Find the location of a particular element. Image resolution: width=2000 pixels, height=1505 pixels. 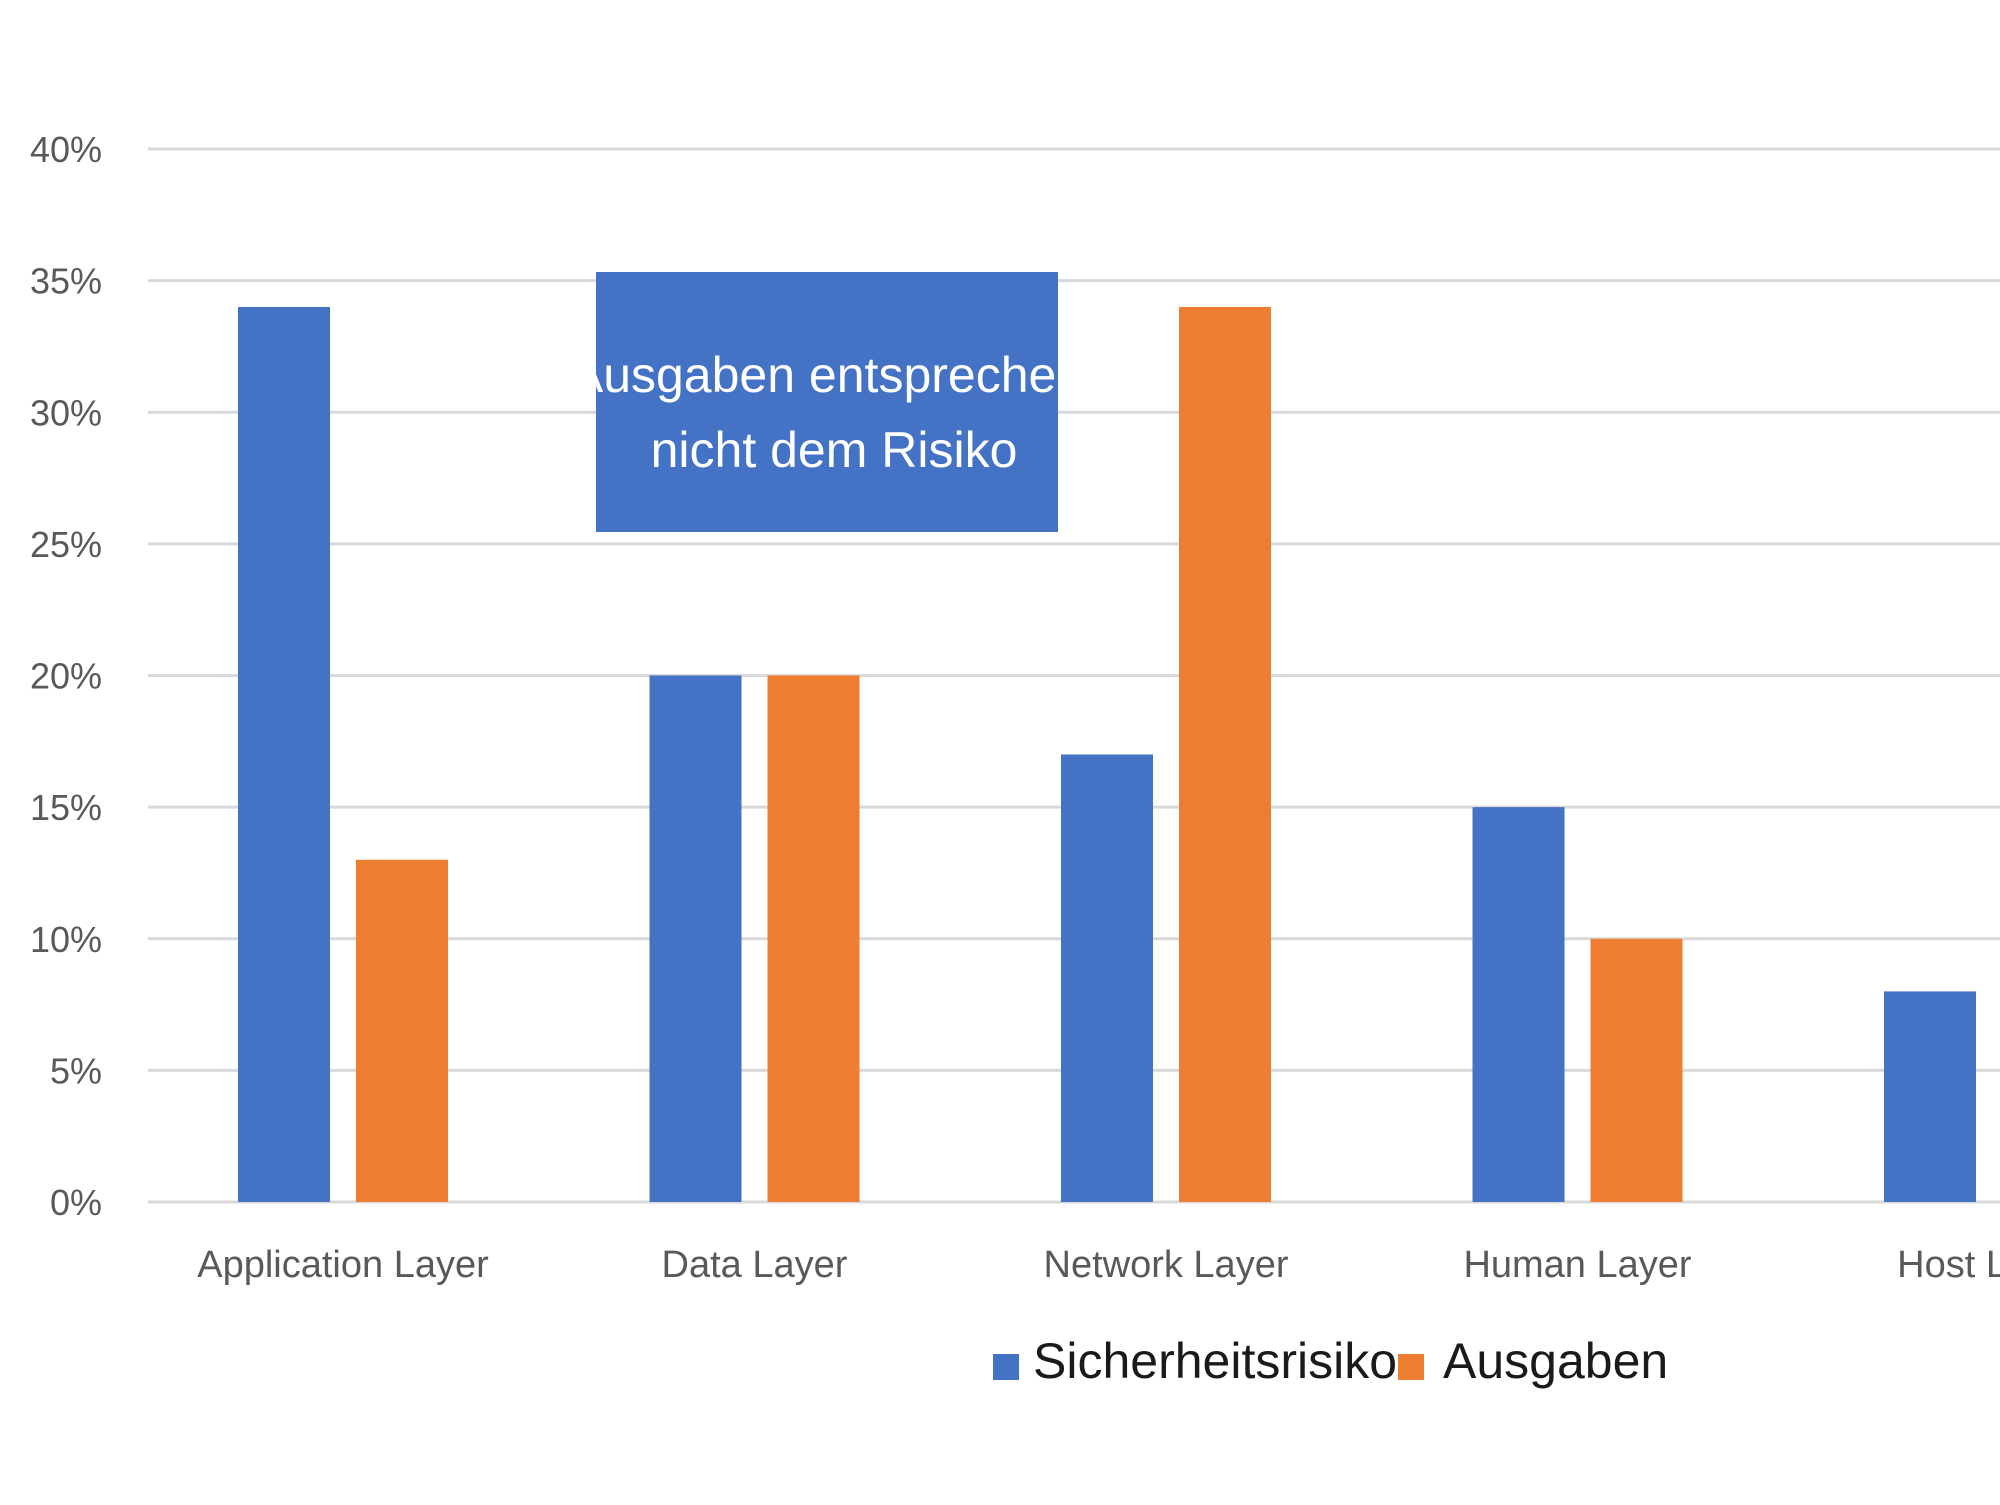

x-category-label: Application Layer is located at coordinates (343, 1265).